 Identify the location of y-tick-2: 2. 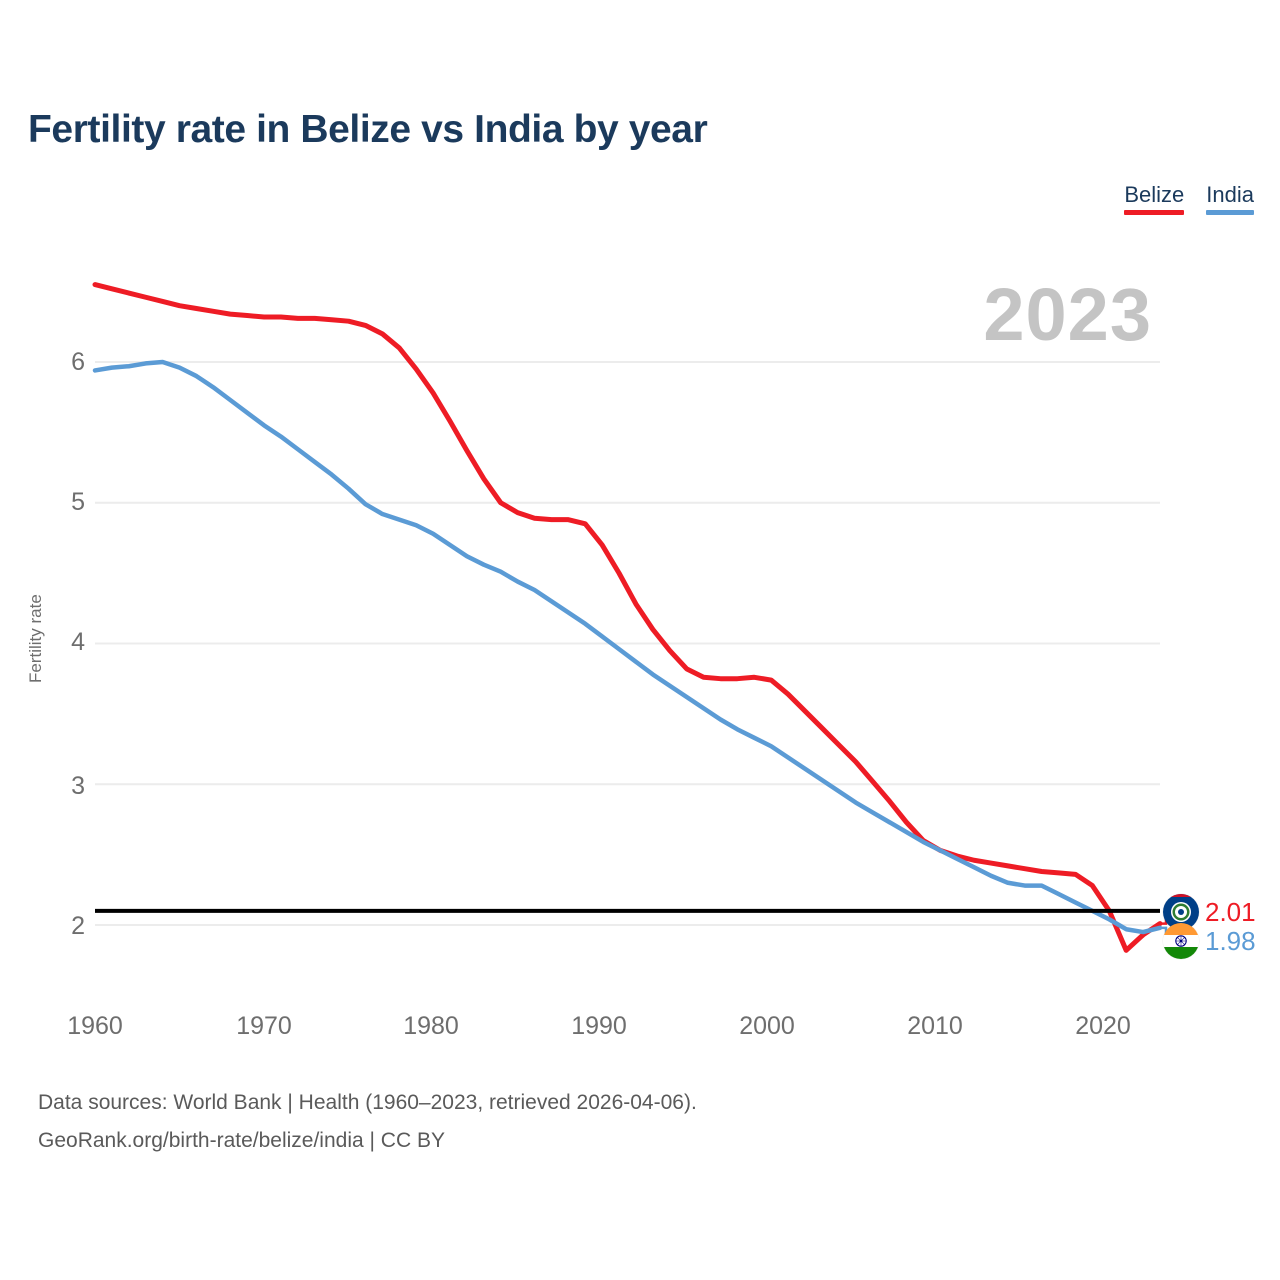
(78, 926).